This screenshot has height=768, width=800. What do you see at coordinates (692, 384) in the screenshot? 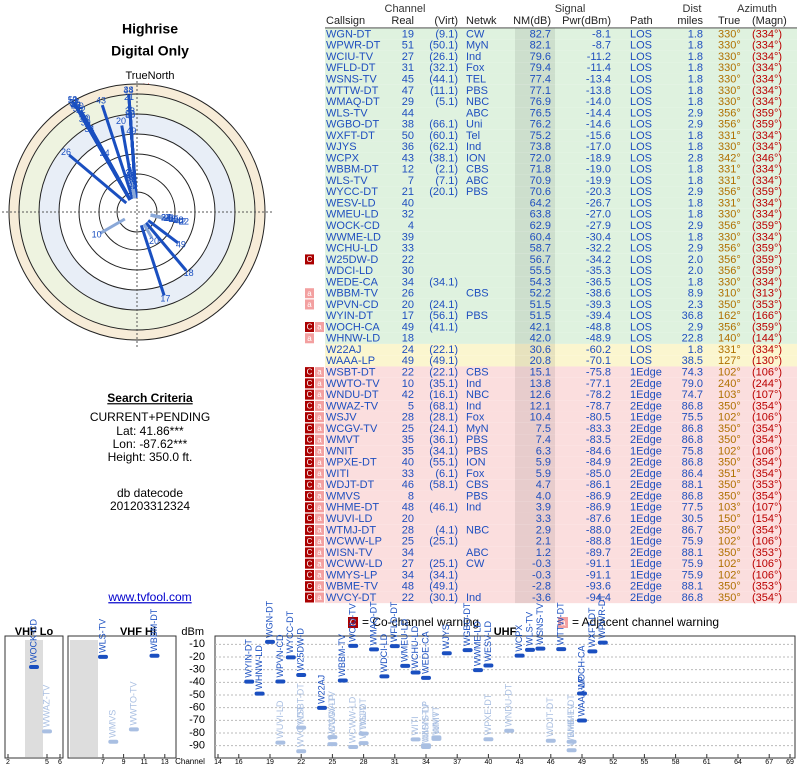
I see `table-cell: 79.0` at bounding box center [692, 384].